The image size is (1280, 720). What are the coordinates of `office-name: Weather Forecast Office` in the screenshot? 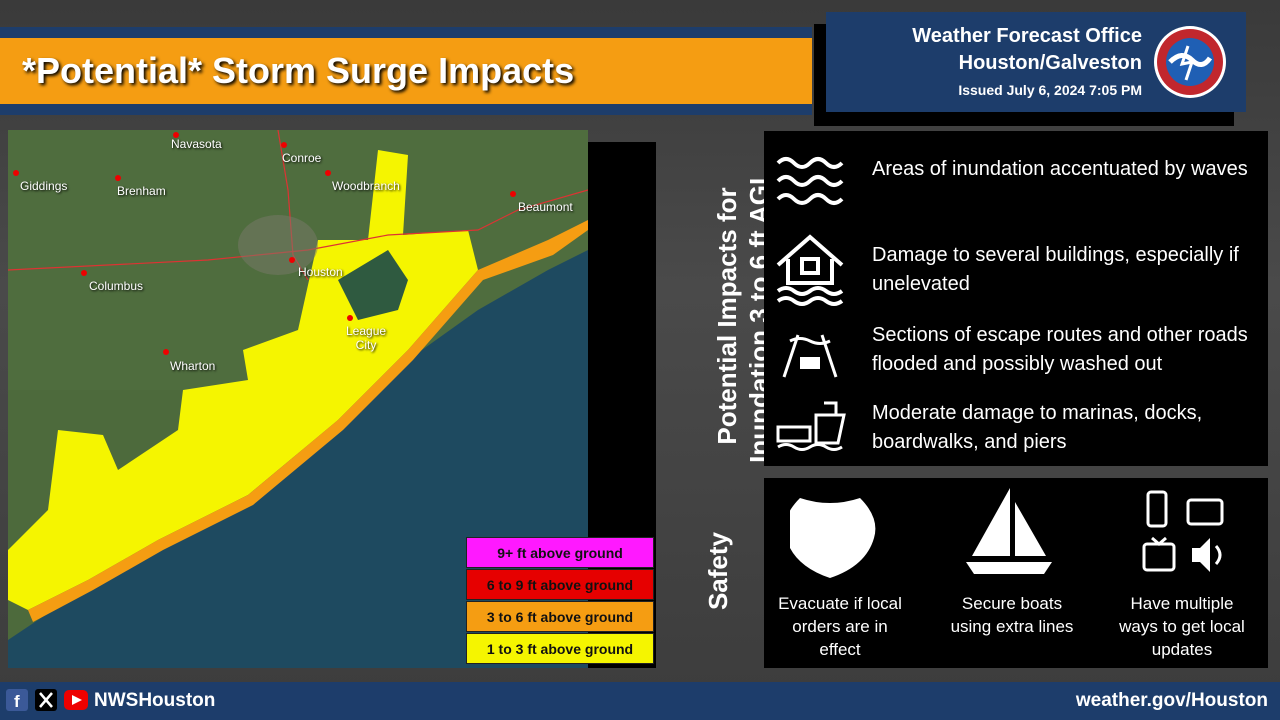 It's located at (1027, 36).